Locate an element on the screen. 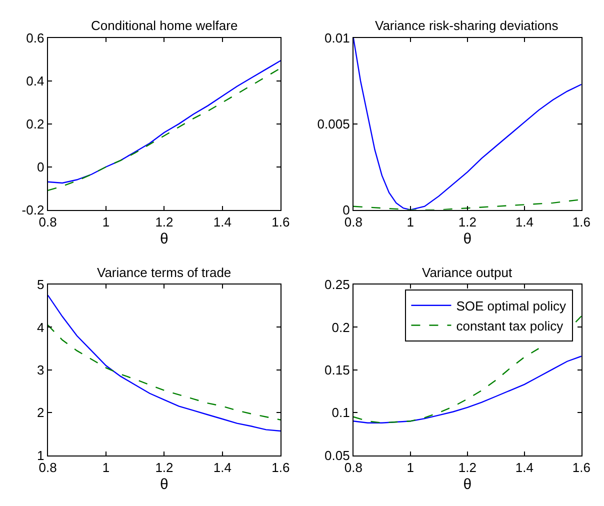 This screenshot has width=604, height=506. legend-label: SOE optimal policy is located at coordinates (511, 306).